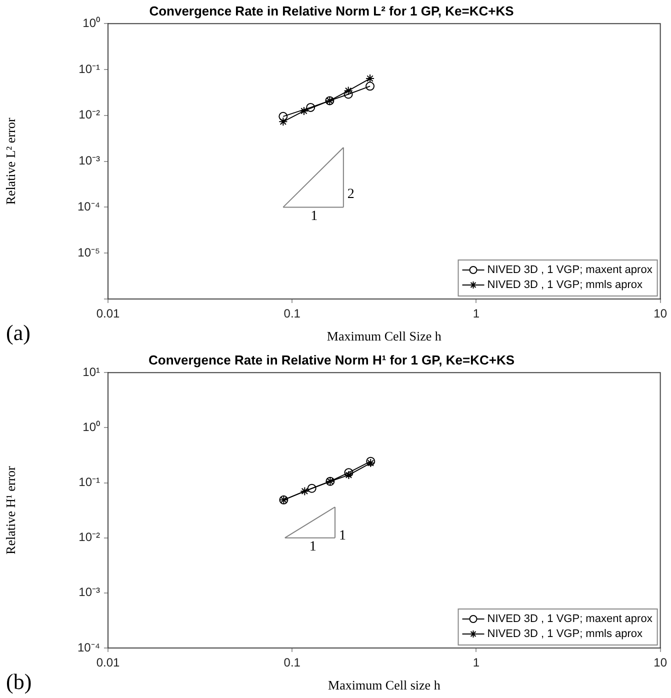  What do you see at coordinates (18, 332) in the screenshot?
I see `text: (a)` at bounding box center [18, 332].